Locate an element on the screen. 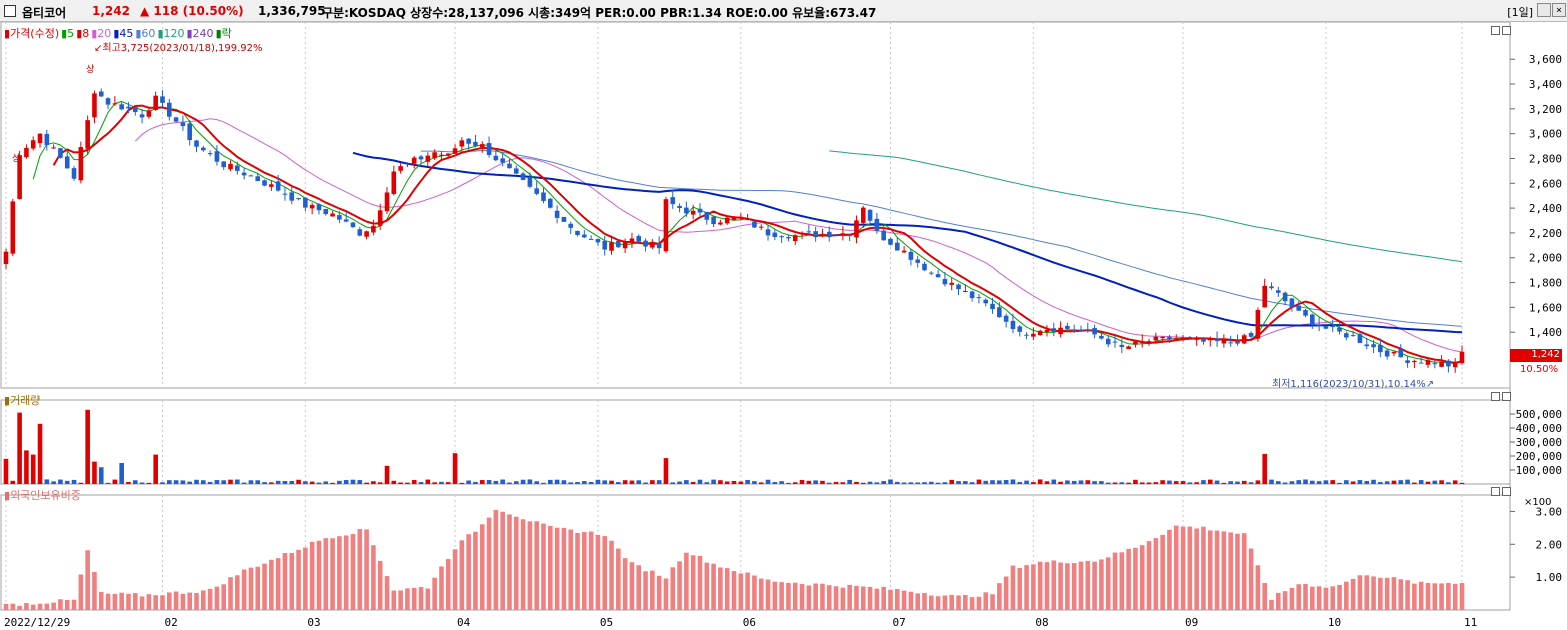  select-checkbox is located at coordinates (10, 11).